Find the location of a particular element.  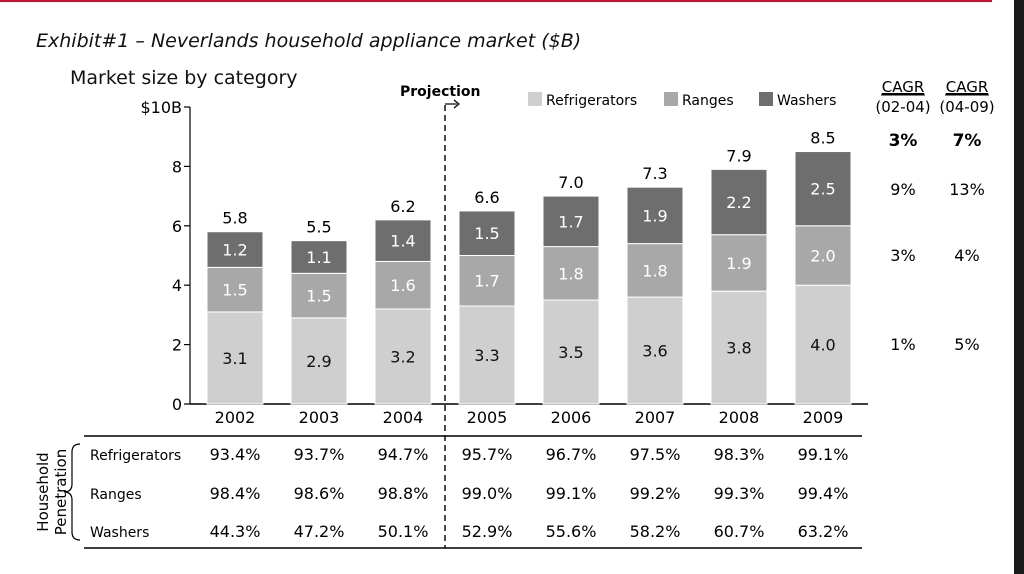

bar-value-label: 3.5 is located at coordinates (570, 352).